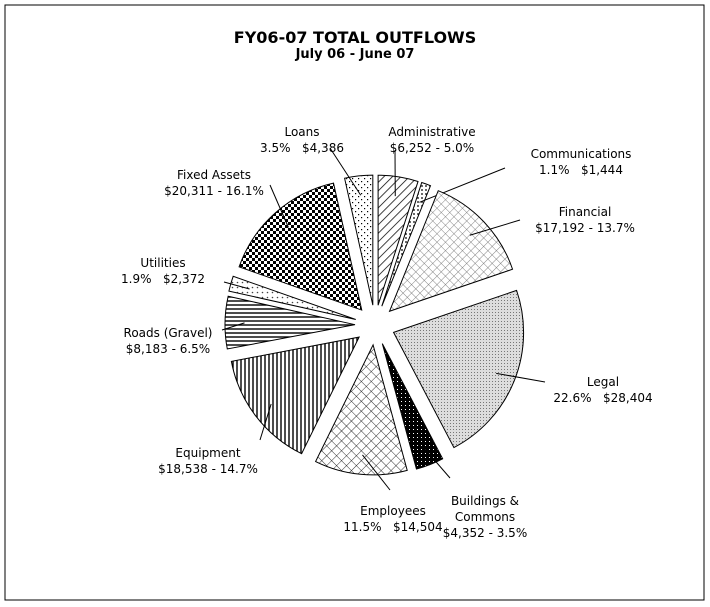  I want to click on category-label: Communications, so click(581, 154).